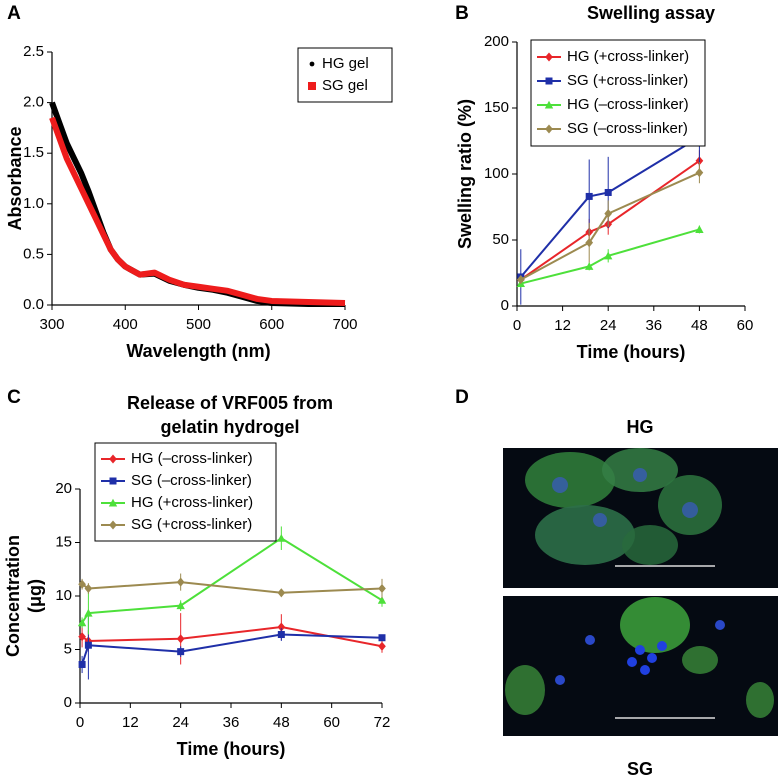  I want to click on legend-label: HG gel, so click(345, 63).